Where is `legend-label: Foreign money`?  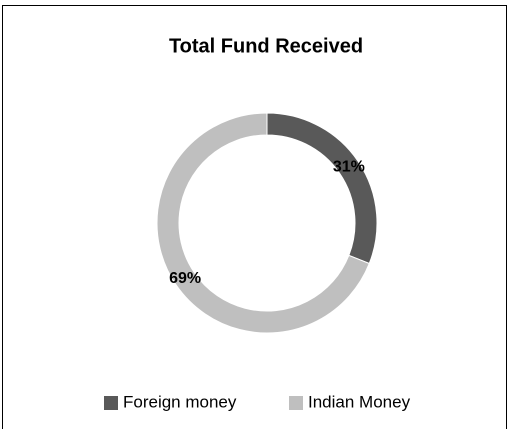
legend-label: Foreign money is located at coordinates (180, 401).